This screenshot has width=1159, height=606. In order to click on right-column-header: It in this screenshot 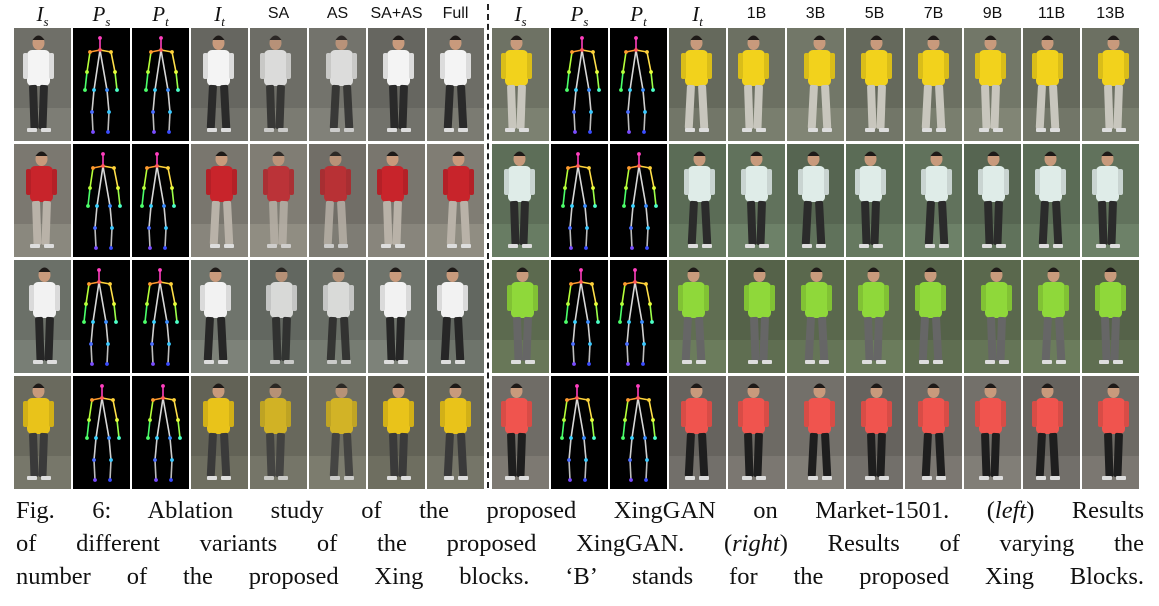, I will do `click(697, 16)`.